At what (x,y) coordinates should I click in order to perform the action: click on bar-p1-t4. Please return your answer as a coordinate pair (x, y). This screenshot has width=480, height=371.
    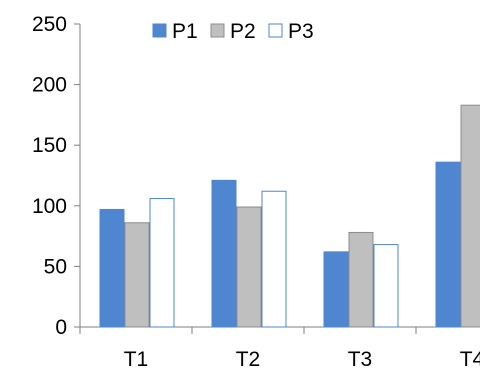
    Looking at the image, I should click on (448, 244).